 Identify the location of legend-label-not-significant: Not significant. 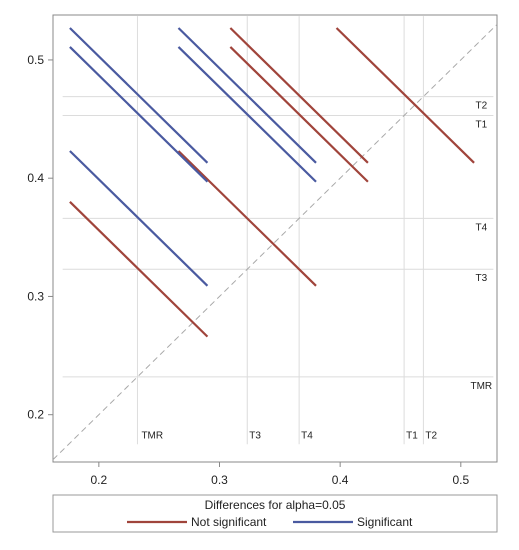
(229, 522).